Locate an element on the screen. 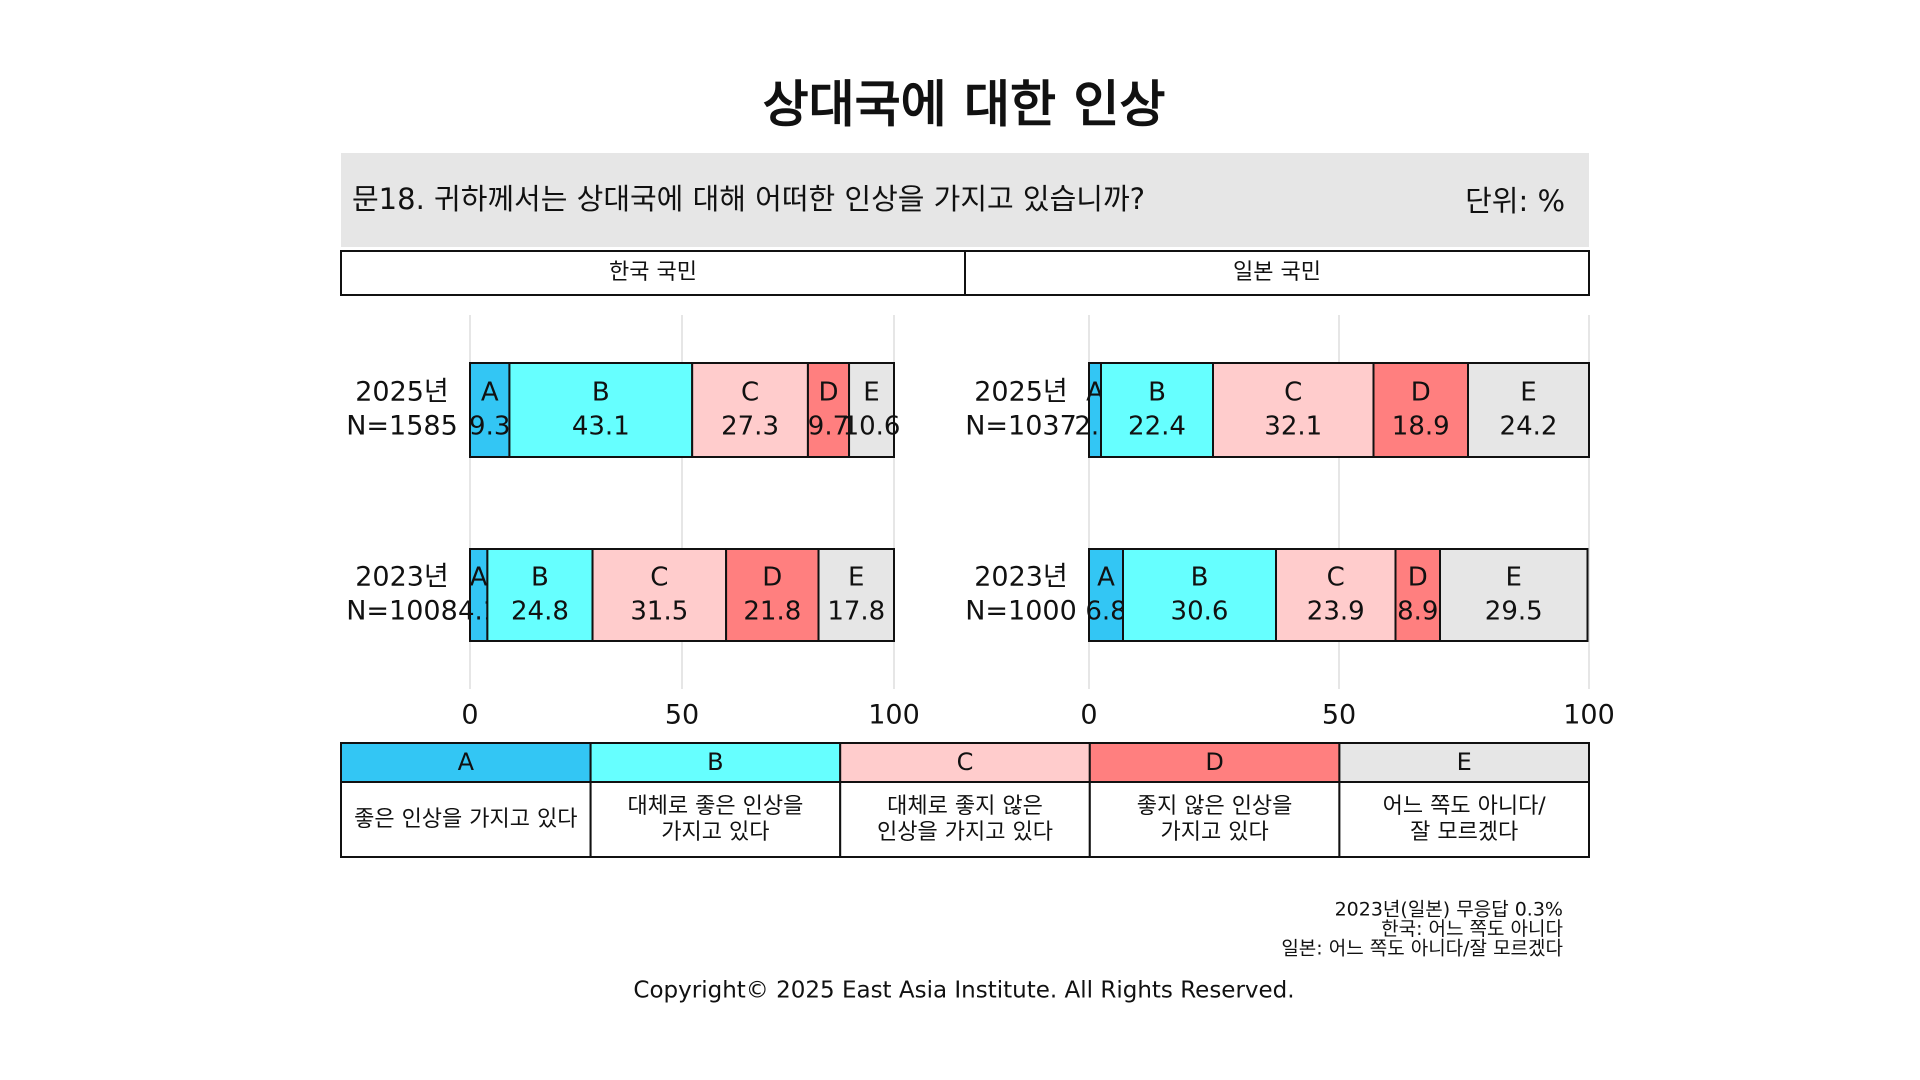 The width and height of the screenshot is (1920, 1080). panel-title: 일본 국민 is located at coordinates (1277, 272).